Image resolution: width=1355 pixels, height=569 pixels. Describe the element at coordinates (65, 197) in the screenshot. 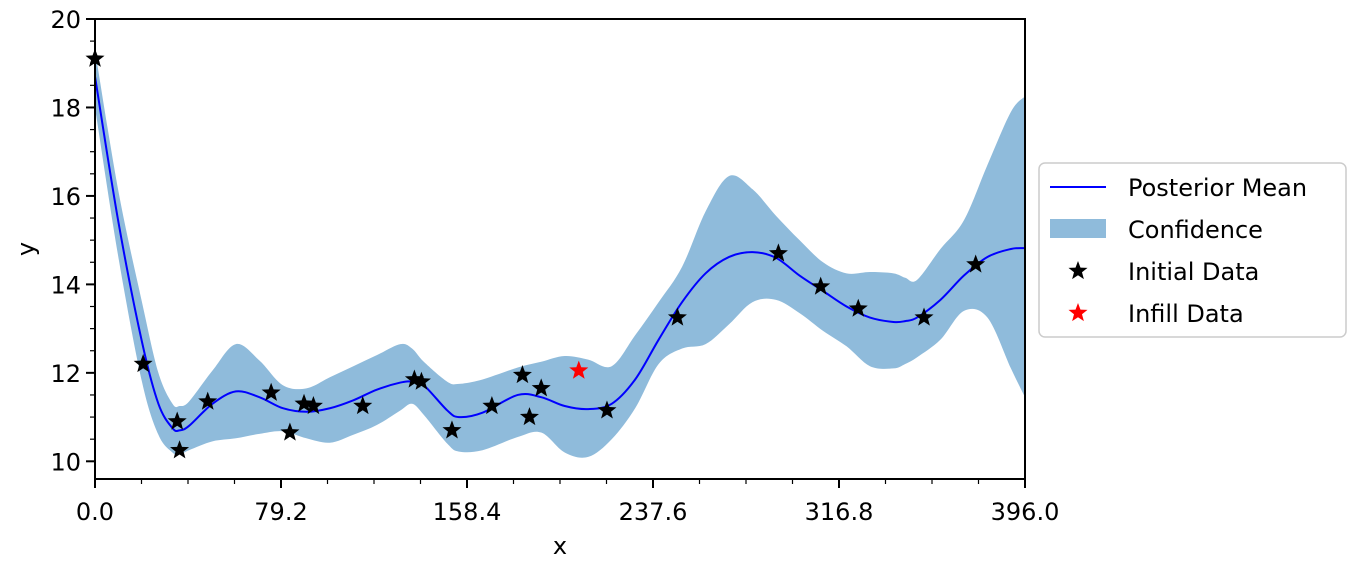

I see `y-tick-label: 16` at that location.